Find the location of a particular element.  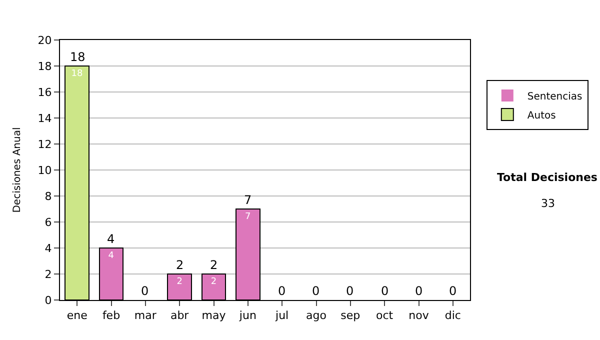

x-tick-label: jun is located at coordinates (247, 315).